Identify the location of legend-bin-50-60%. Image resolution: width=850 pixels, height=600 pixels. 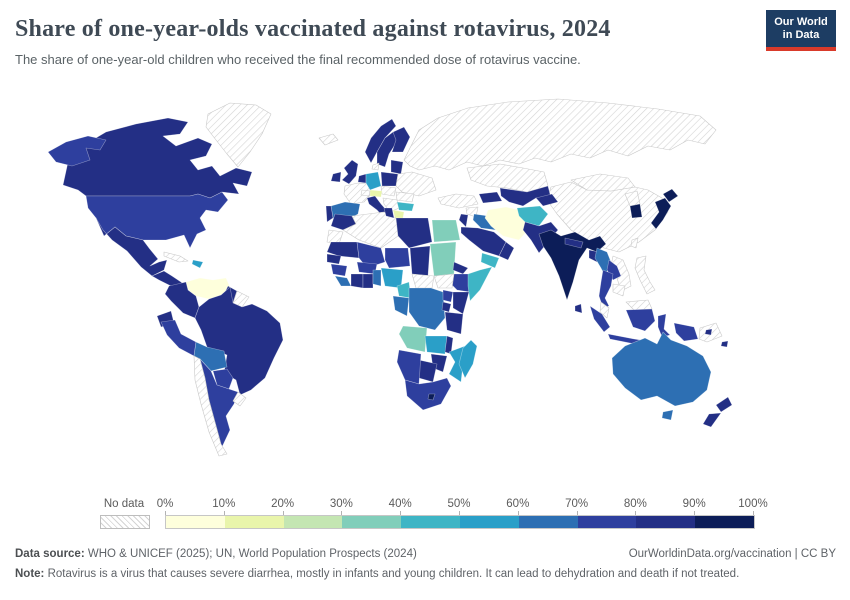
(489, 522).